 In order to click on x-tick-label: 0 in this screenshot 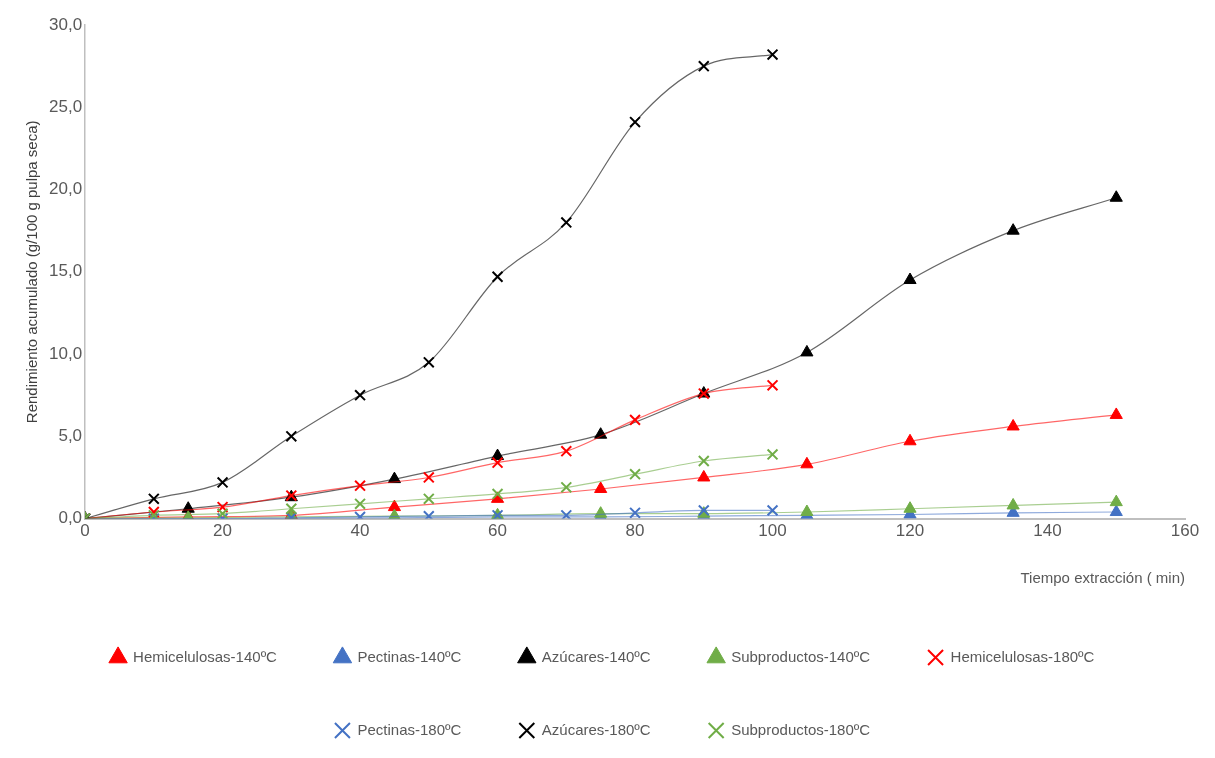, I will do `click(85, 531)`.